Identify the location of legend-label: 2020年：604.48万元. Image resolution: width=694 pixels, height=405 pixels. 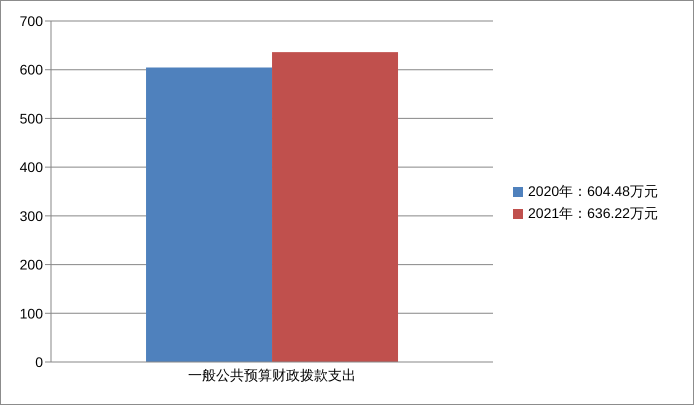
(593, 191).